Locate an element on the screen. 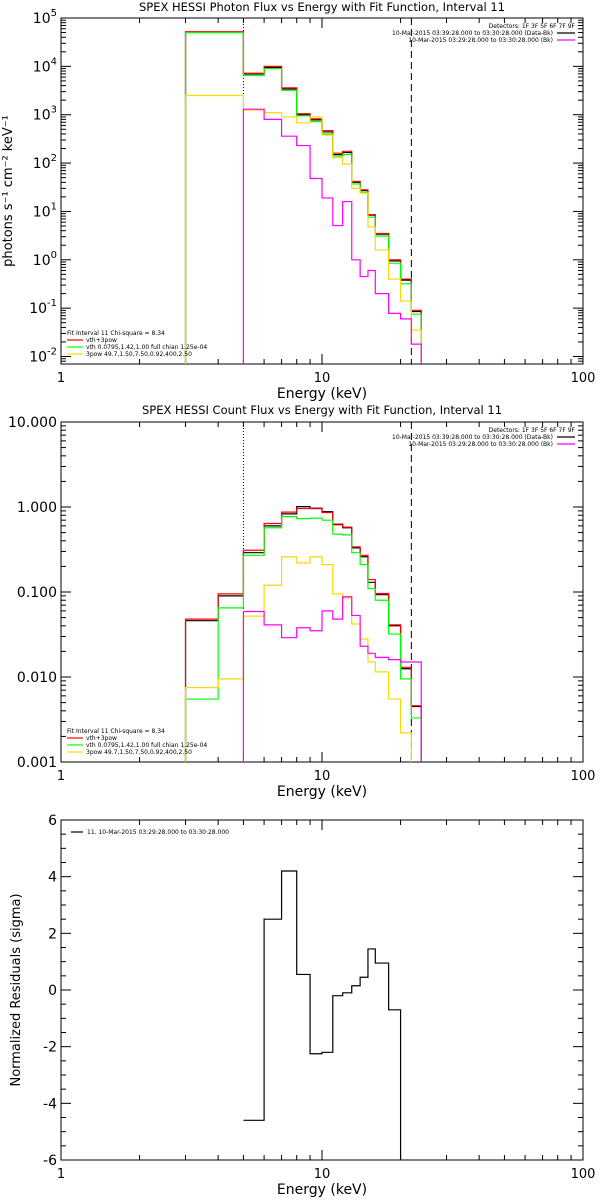 Image resolution: width=600 pixels, height=1200 pixels. y-tick-label: 10⁰ is located at coordinates (45, 259).